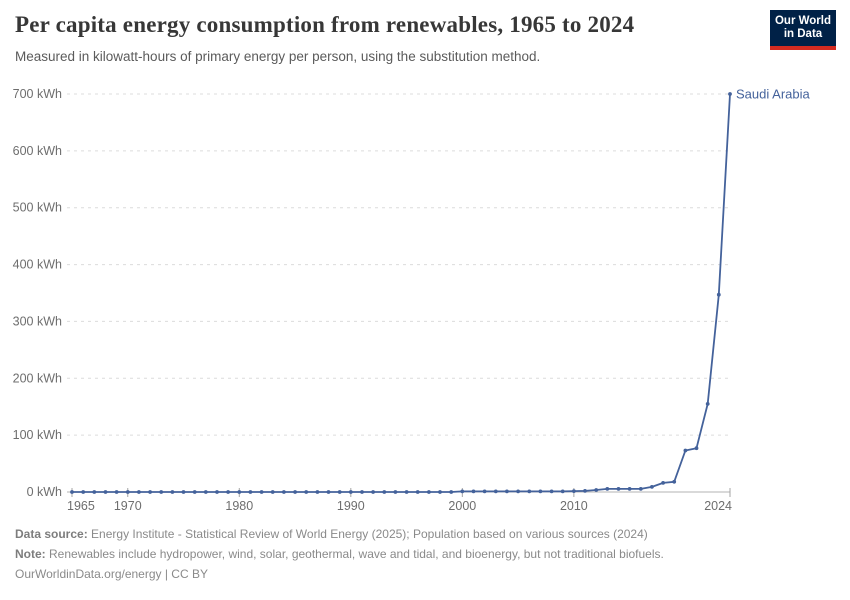 The height and width of the screenshot is (600, 850). Describe the element at coordinates (37, 208) in the screenshot. I see `y-axis-label: 500 kWh` at that location.